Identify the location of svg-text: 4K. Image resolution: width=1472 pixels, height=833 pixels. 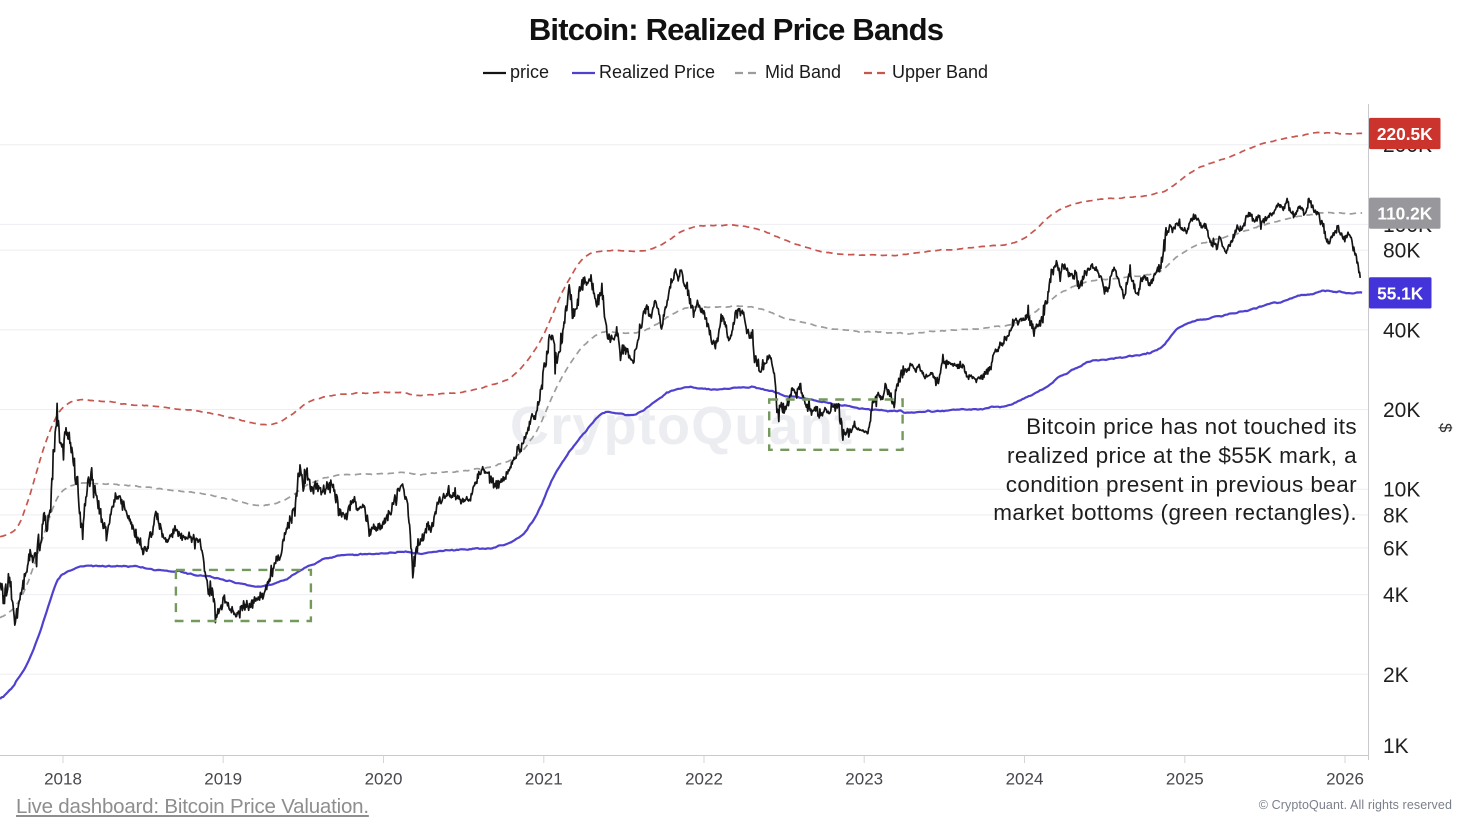
(1396, 595).